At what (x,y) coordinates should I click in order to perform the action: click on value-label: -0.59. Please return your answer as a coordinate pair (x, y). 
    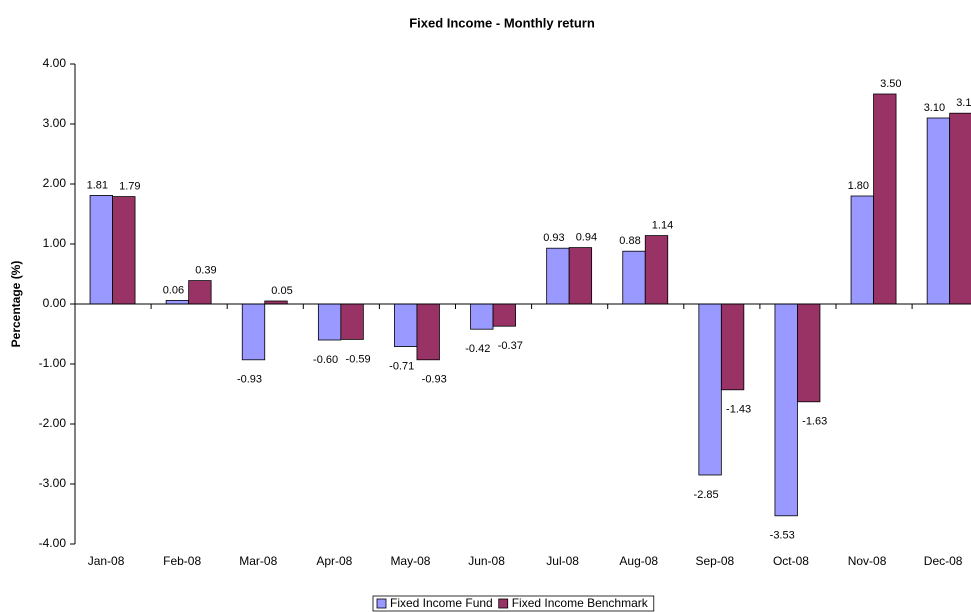
    Looking at the image, I should click on (358, 359).